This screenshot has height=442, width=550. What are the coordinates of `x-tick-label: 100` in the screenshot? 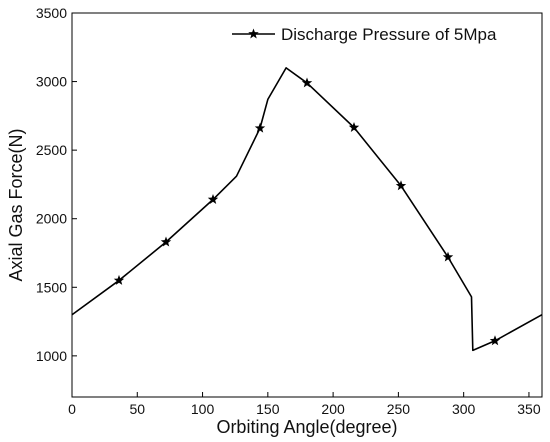 It's located at (203, 409).